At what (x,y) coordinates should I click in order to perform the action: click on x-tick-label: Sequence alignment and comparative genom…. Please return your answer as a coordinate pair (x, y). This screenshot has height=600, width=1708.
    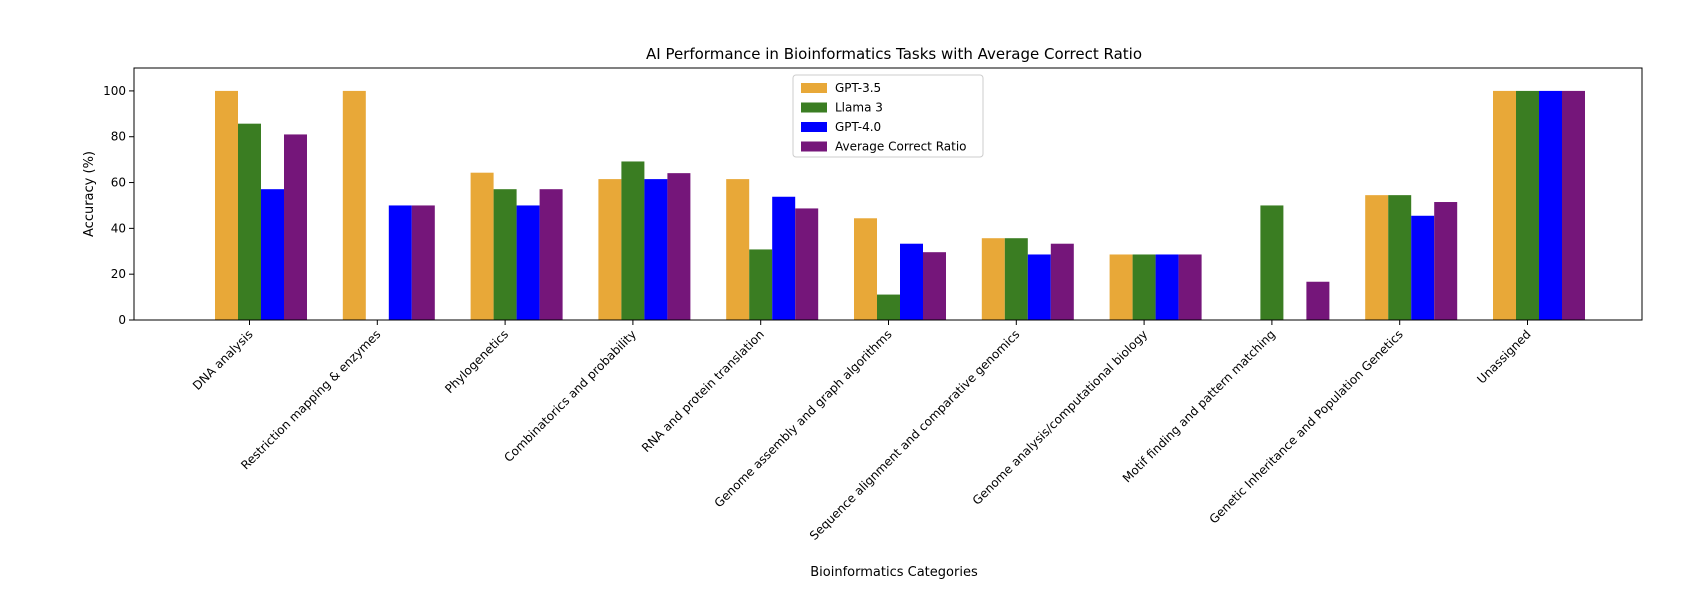
    Looking at the image, I should click on (915, 435).